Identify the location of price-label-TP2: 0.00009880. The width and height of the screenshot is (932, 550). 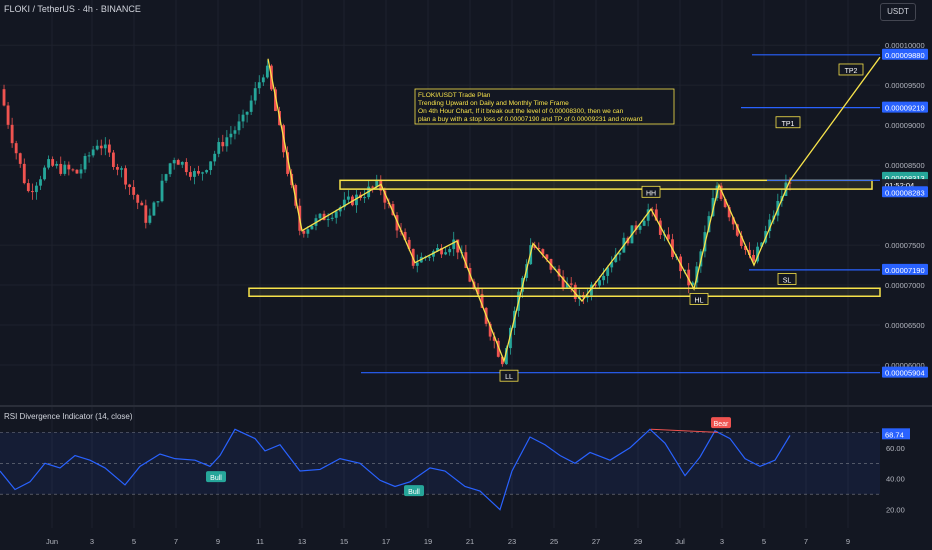
(905, 55).